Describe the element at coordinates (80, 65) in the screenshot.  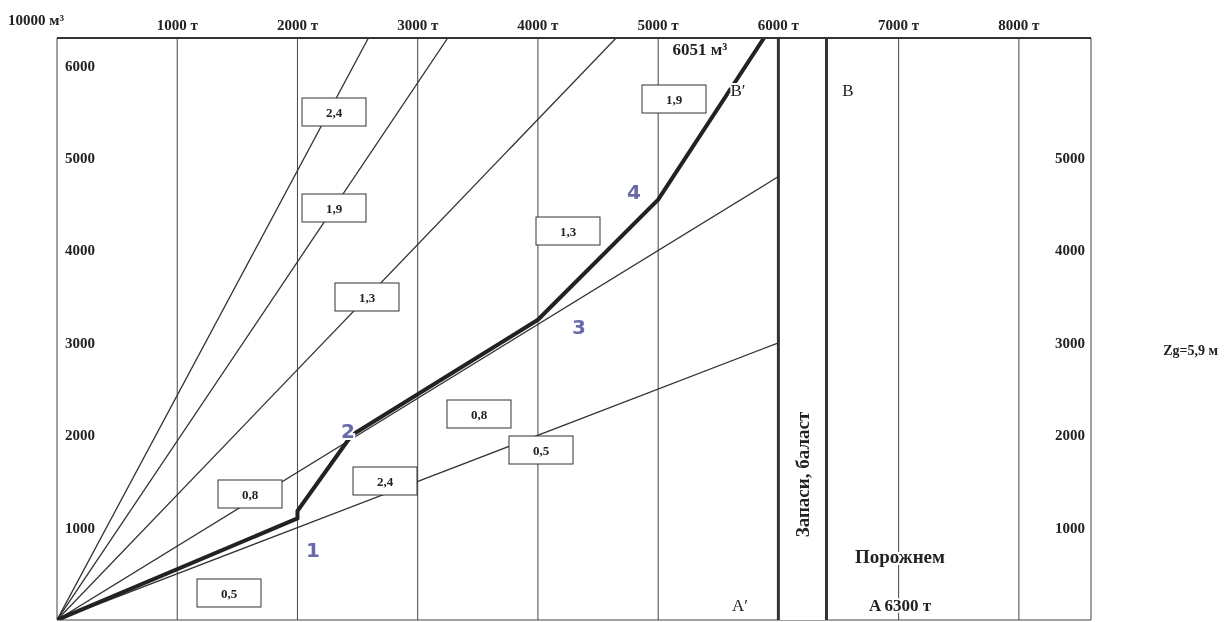
I see `y-tick-label: 6000` at that location.